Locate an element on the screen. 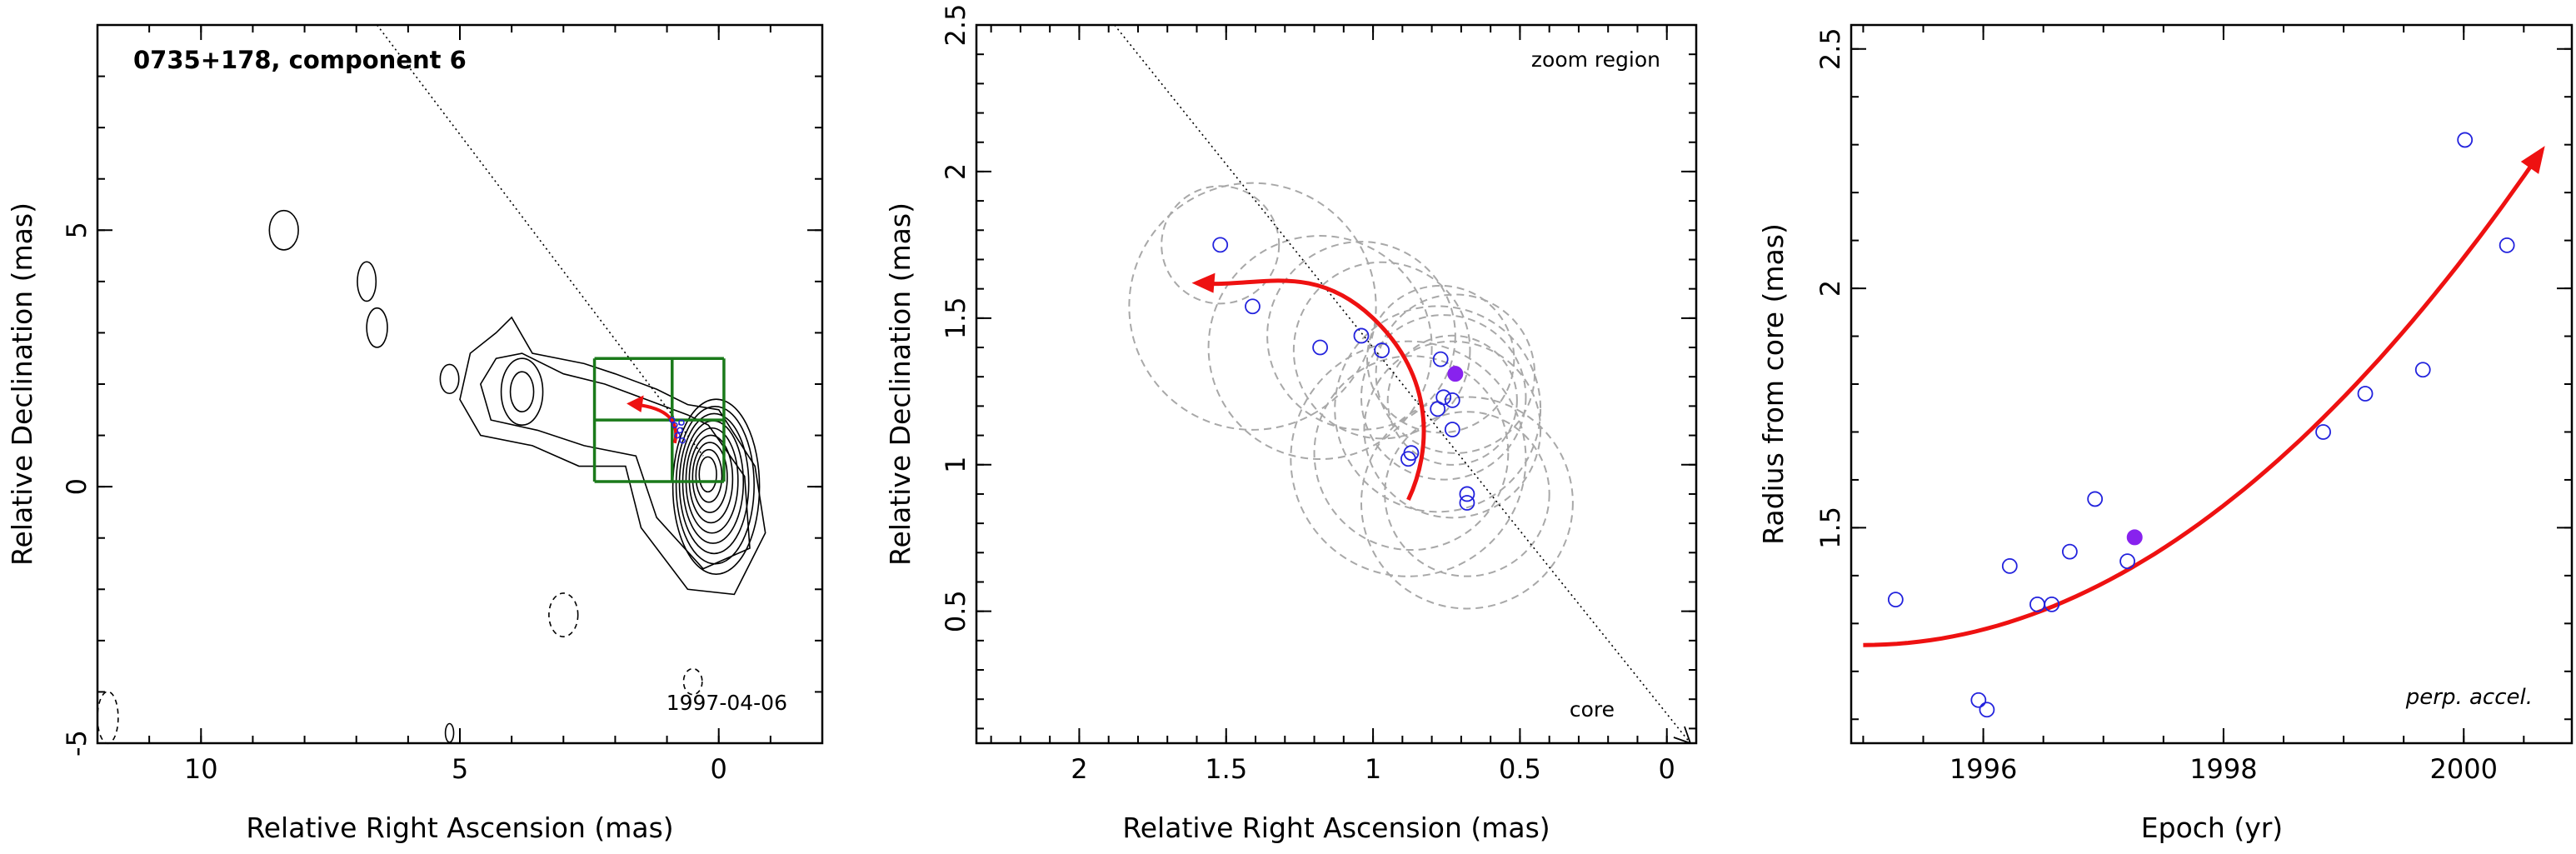 The image size is (2576, 854). y-tick-label: 5 is located at coordinates (76, 230).